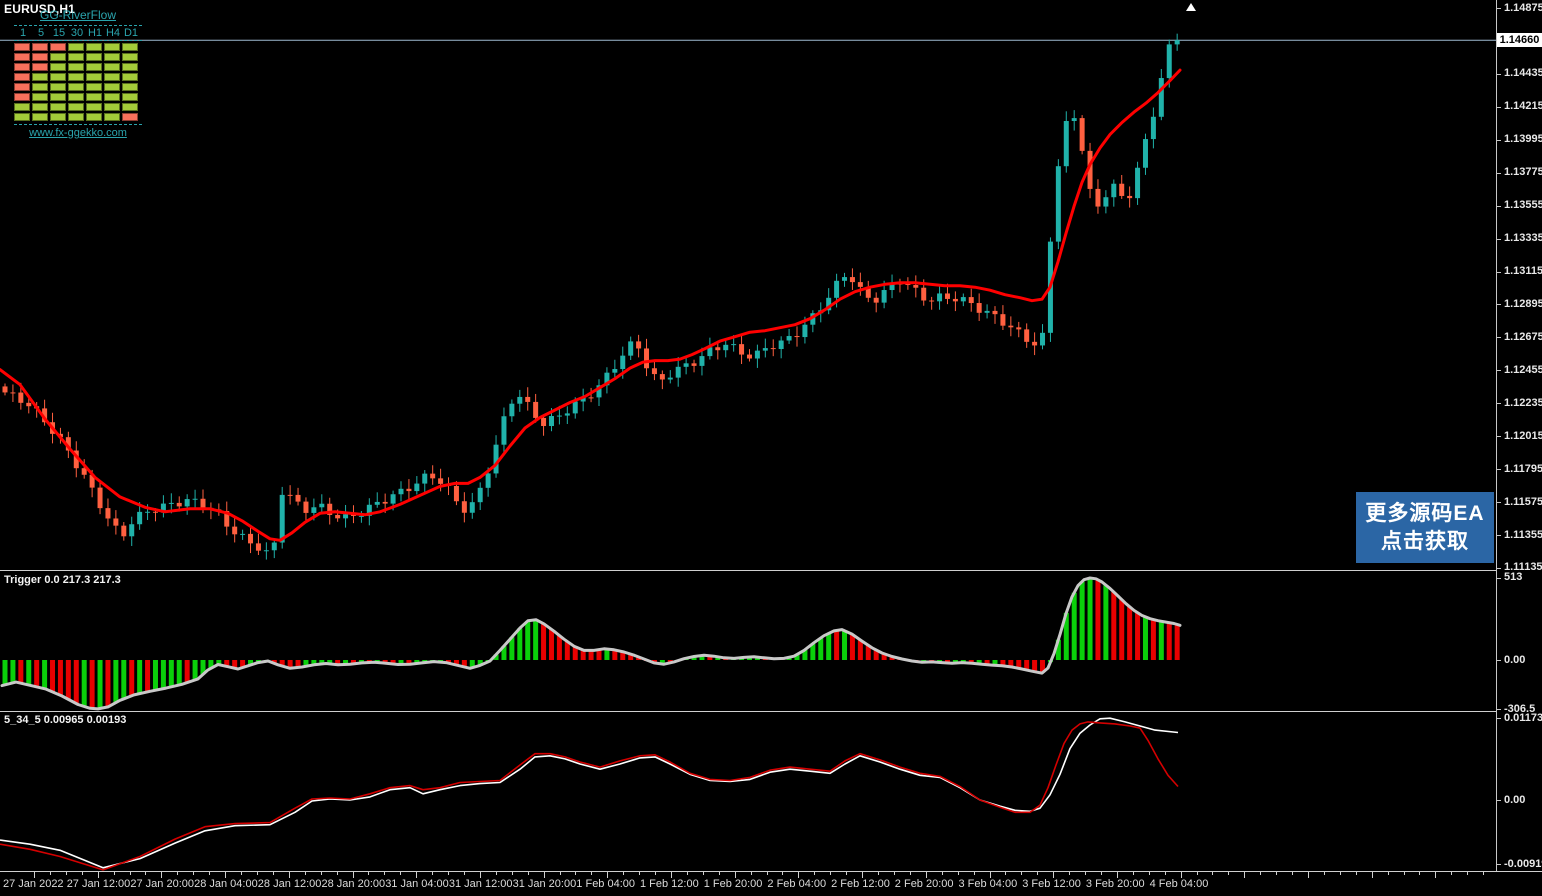 The height and width of the screenshot is (896, 1542). What do you see at coordinates (1051, 884) in the screenshot?
I see `time-label: 3 Feb 12:00` at bounding box center [1051, 884].